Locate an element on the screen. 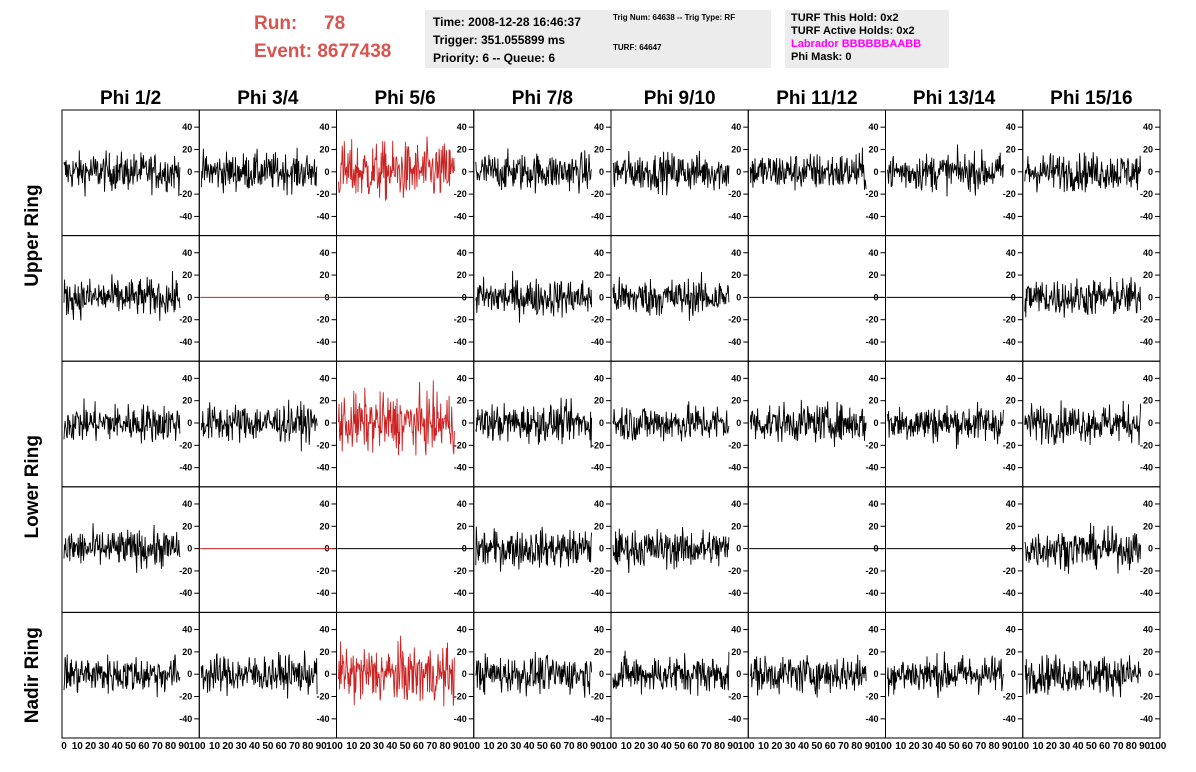 The height and width of the screenshot is (772, 1196). turf-hold-line: TURF This Hold: 0x2 is located at coordinates (845, 18).